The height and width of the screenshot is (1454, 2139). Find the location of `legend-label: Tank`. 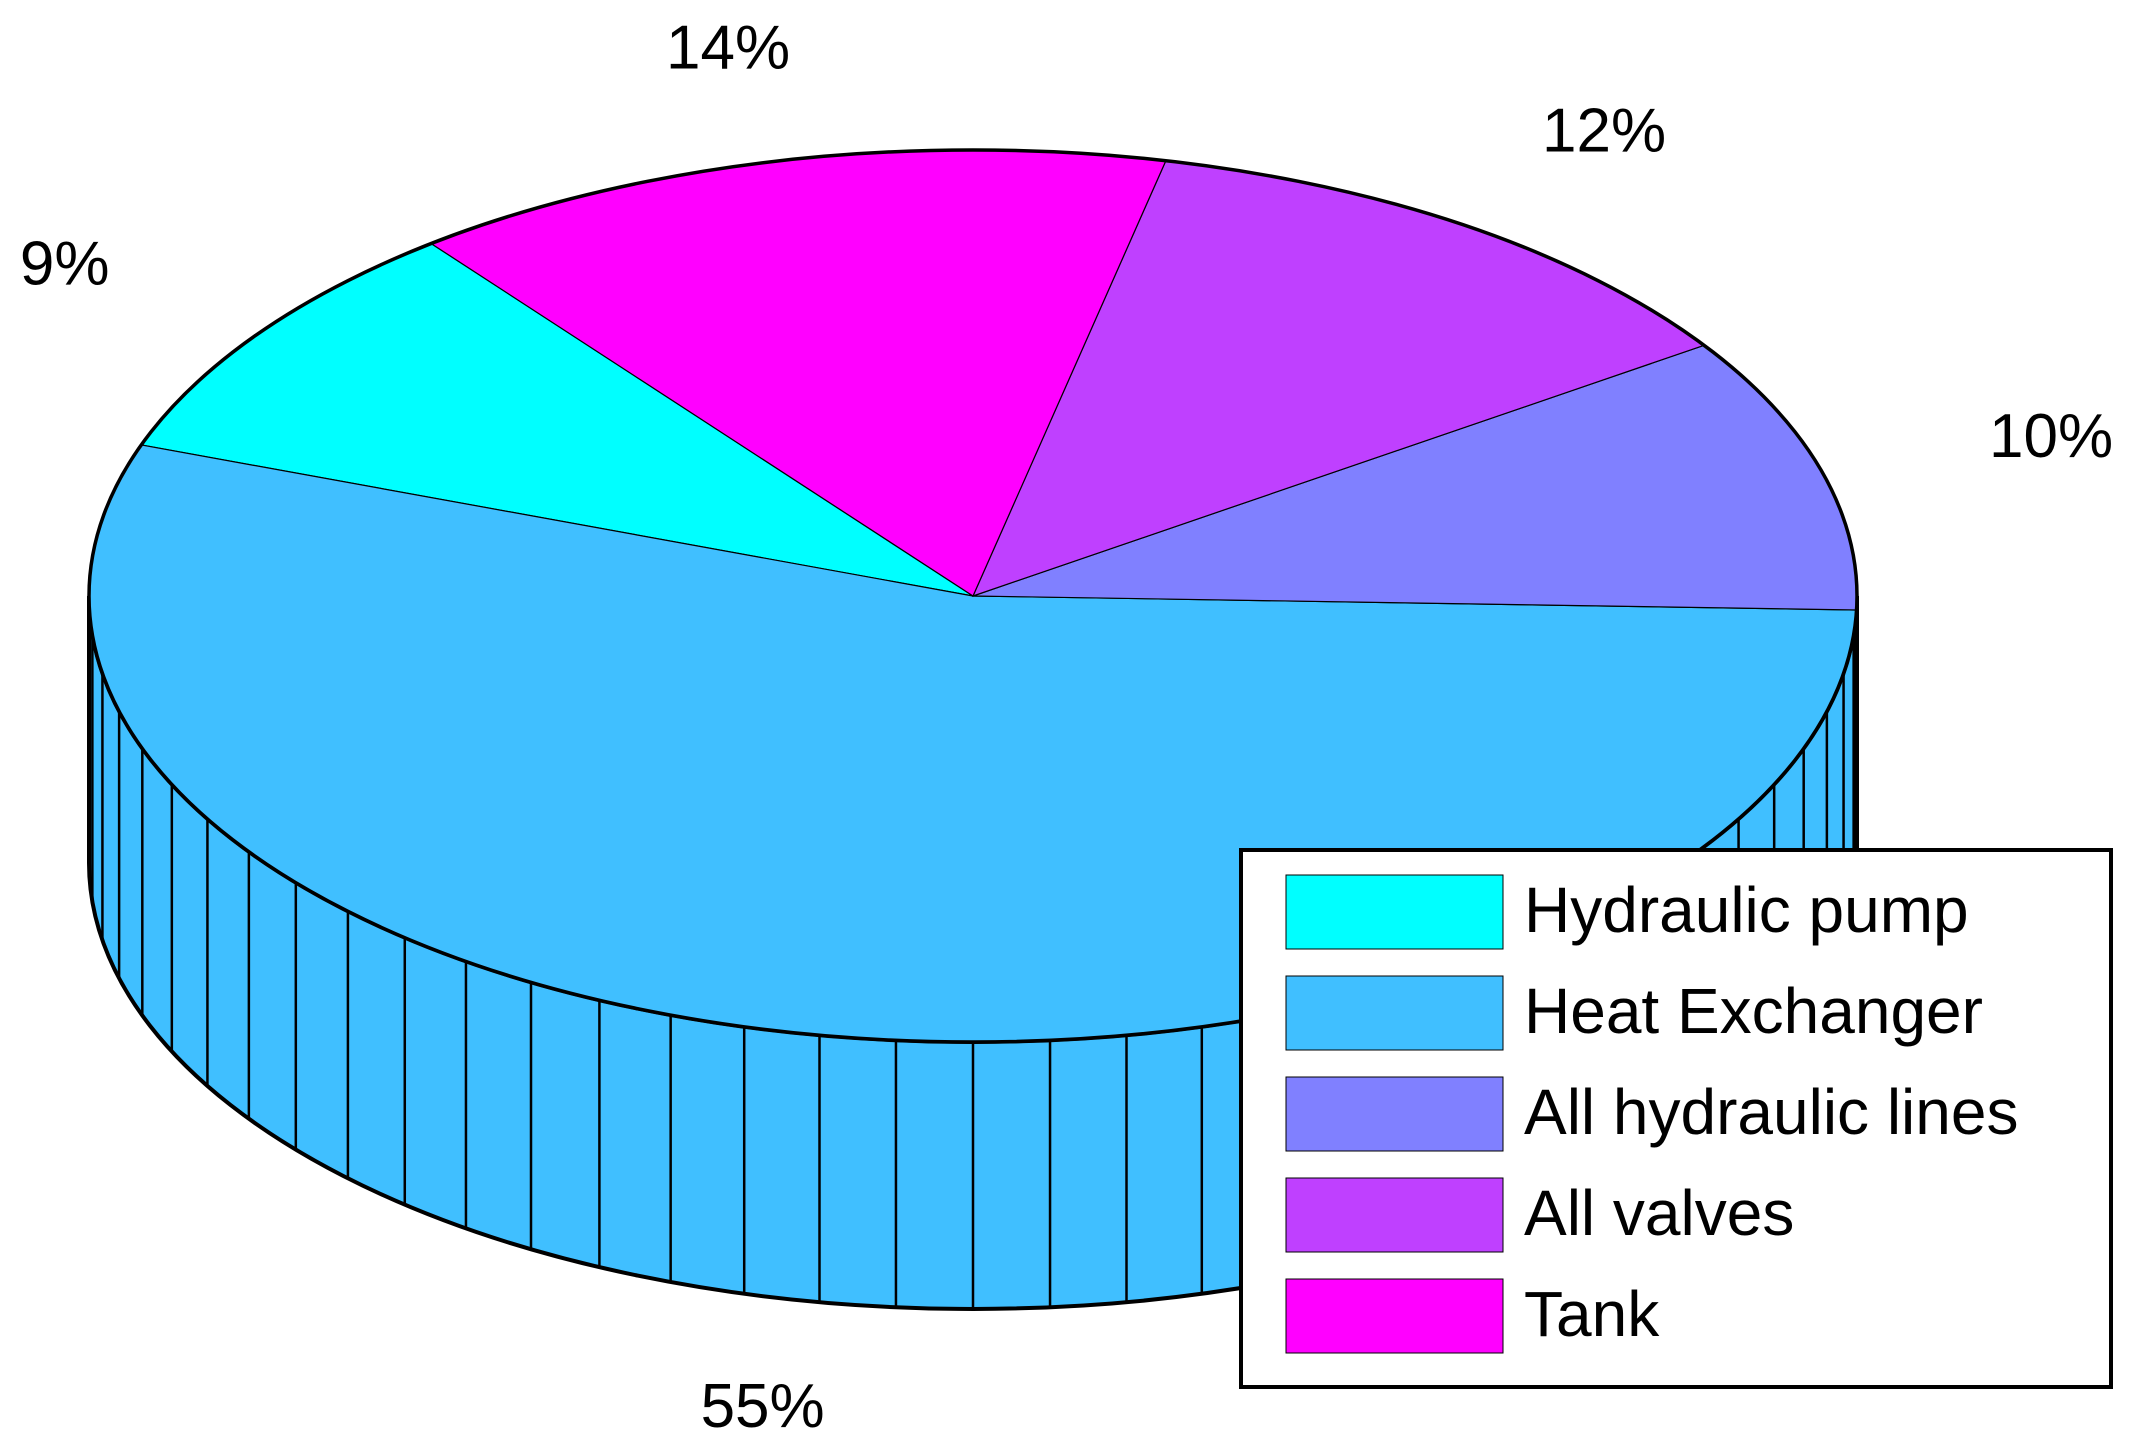

legend-label: Tank is located at coordinates (1592, 1314).